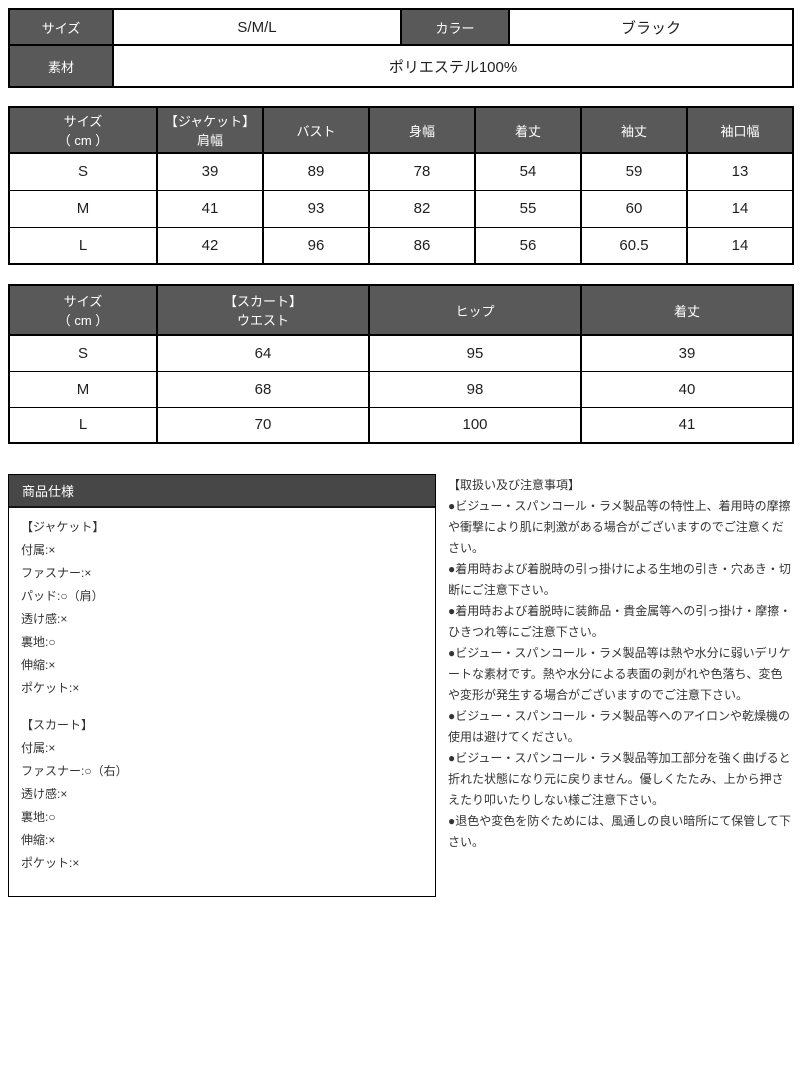 The width and height of the screenshot is (800, 1067). What do you see at coordinates (619, 726) in the screenshot?
I see `handling-note-item: ●ビジュー・スパンコール・ラメ製品等へのアイロンや乾燥機の使用は避けてください。` at bounding box center [619, 726].